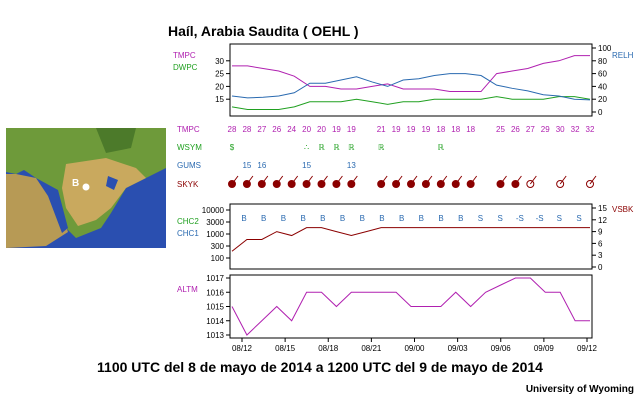 The image size is (640, 400). What do you see at coordinates (458, 348) in the screenshot?
I see `time-tick-label: 09/03` at bounding box center [458, 348].